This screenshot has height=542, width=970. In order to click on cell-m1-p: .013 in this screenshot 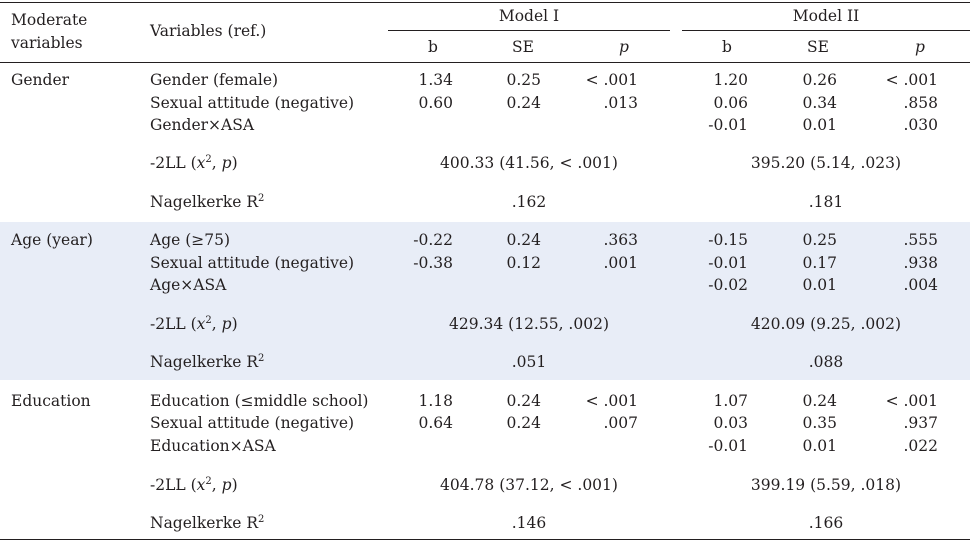, I will do `click(620, 103)`.